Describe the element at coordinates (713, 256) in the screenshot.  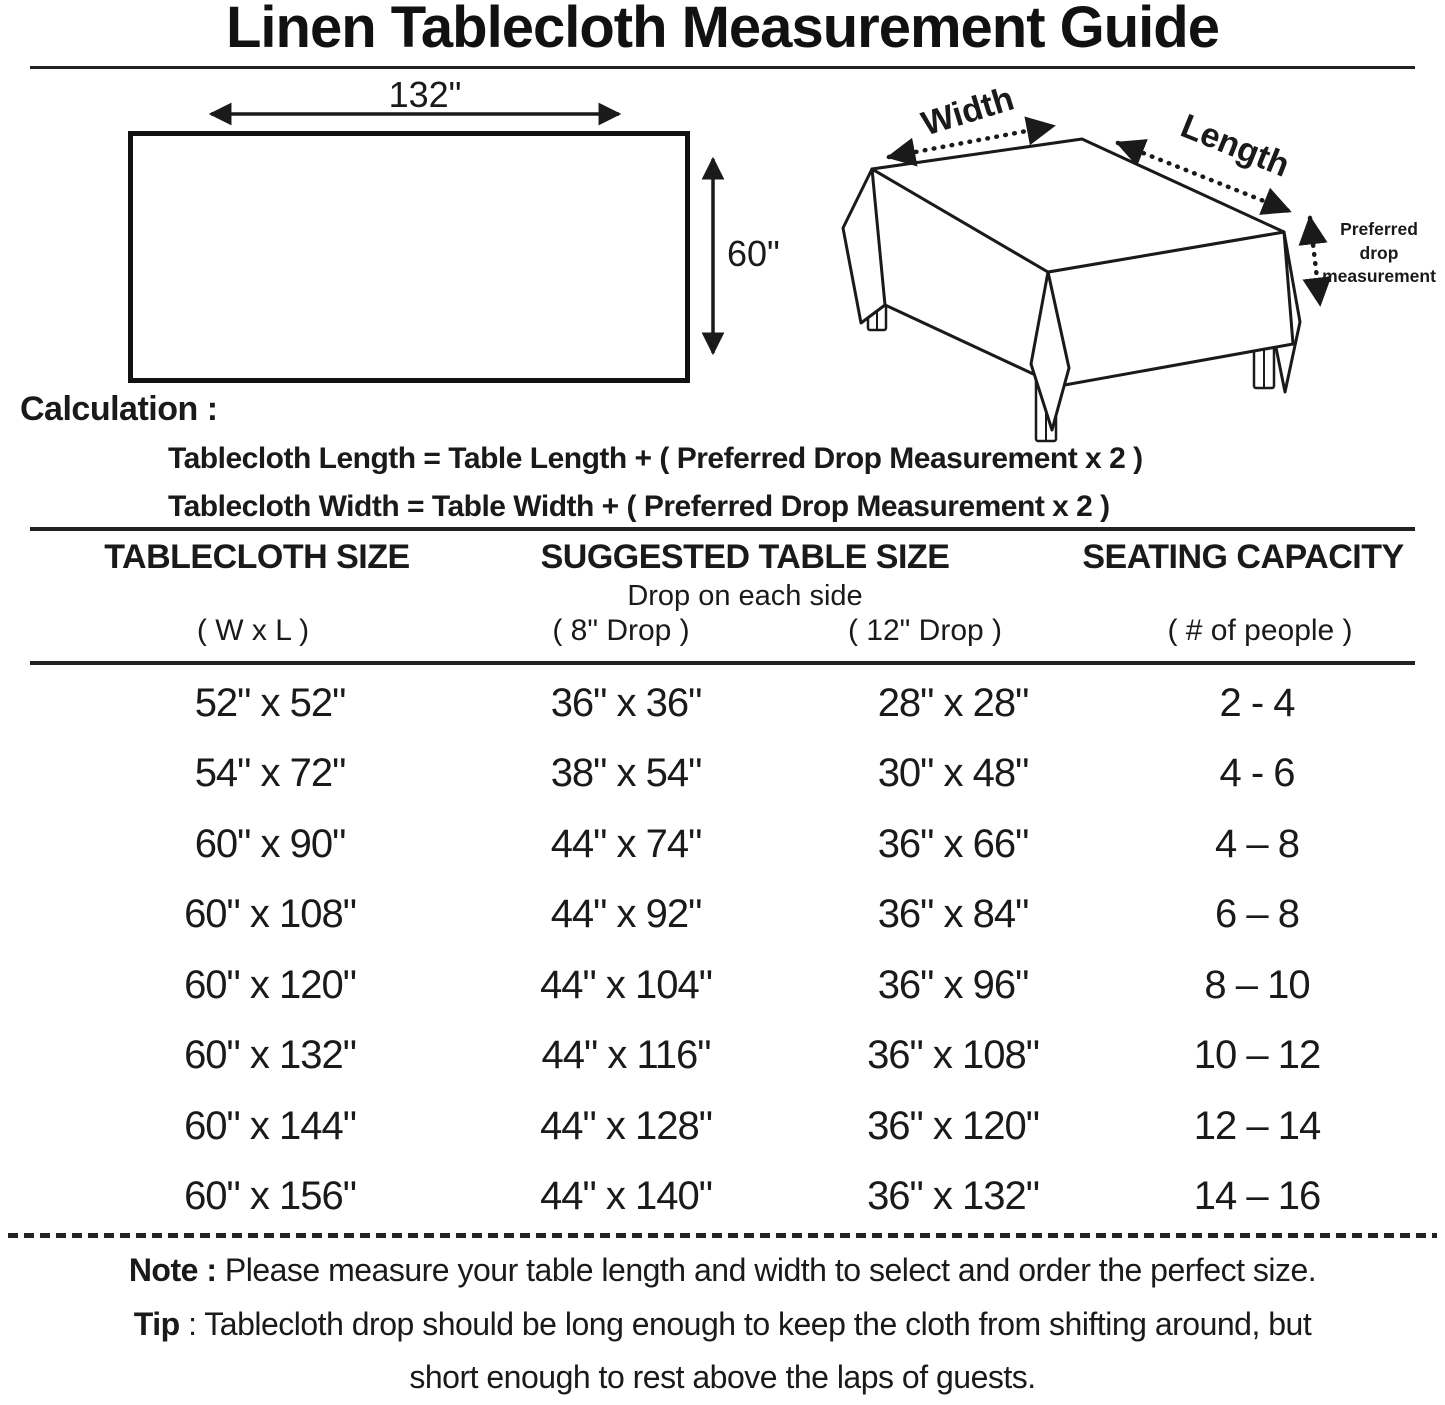
I see `height-arrow-icon` at that location.